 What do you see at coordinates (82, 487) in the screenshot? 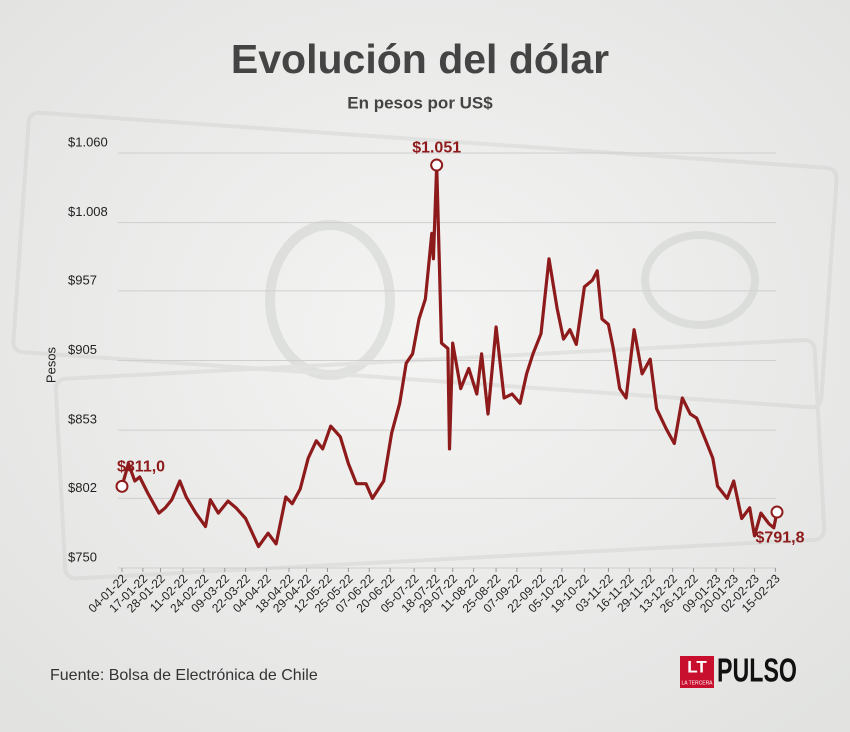
I see `y-tick-label: $802` at bounding box center [82, 487].